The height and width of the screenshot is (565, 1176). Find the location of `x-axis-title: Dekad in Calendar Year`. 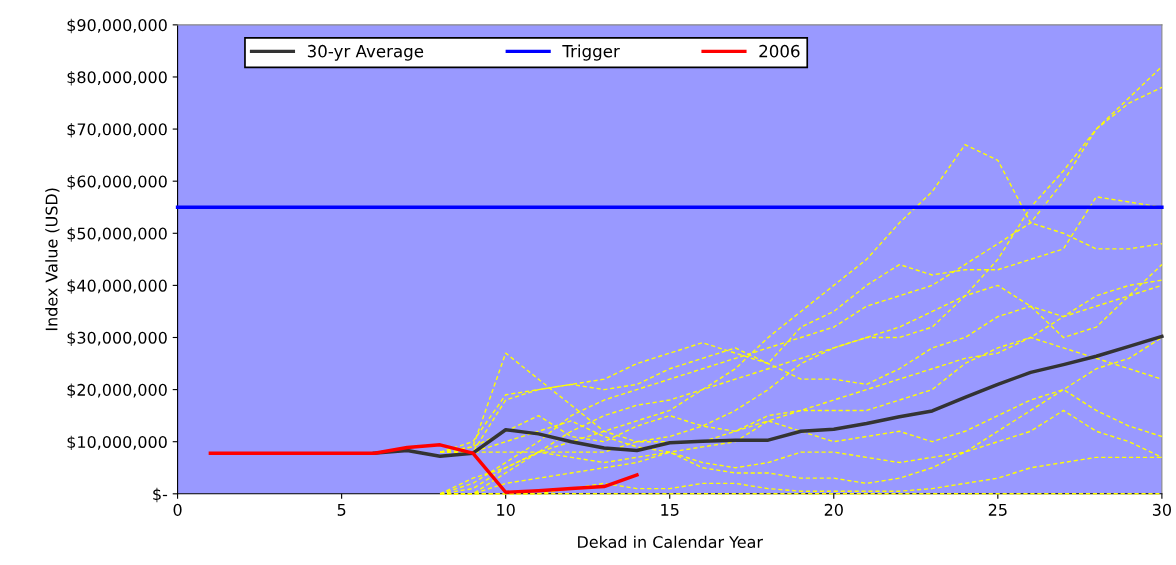

x-axis-title: Dekad in Calendar Year is located at coordinates (670, 542).